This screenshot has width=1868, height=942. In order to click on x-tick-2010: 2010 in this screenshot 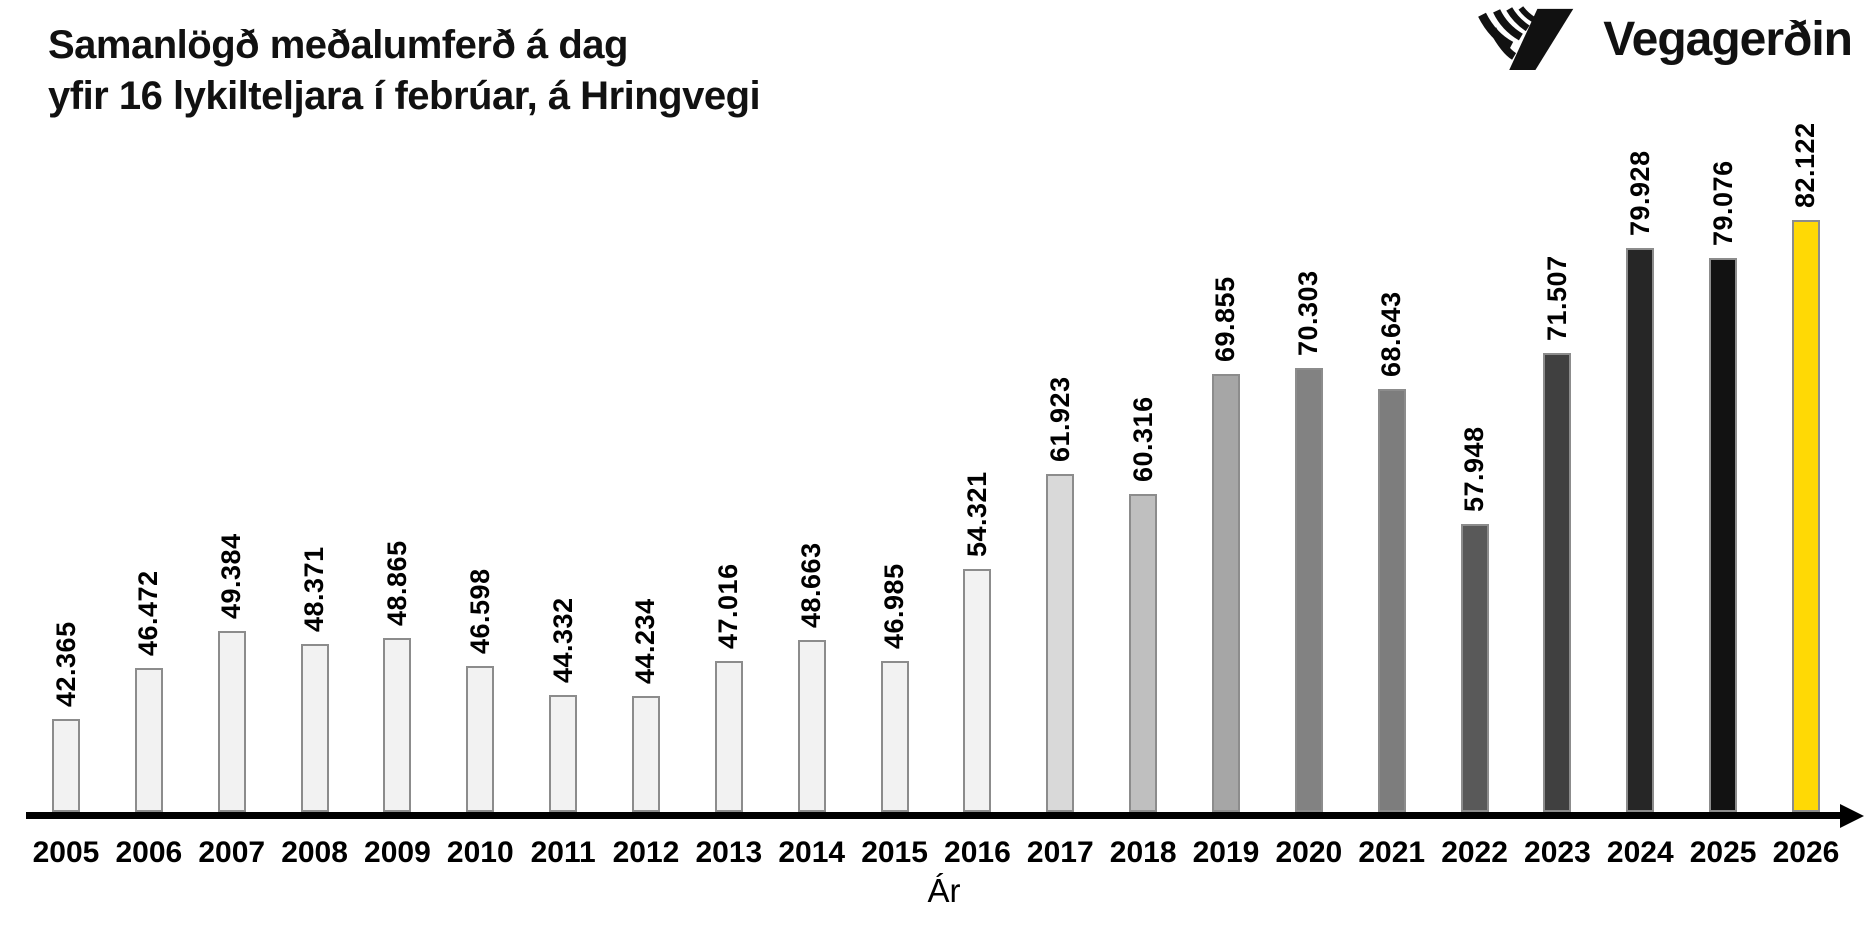, I will do `click(480, 852)`.